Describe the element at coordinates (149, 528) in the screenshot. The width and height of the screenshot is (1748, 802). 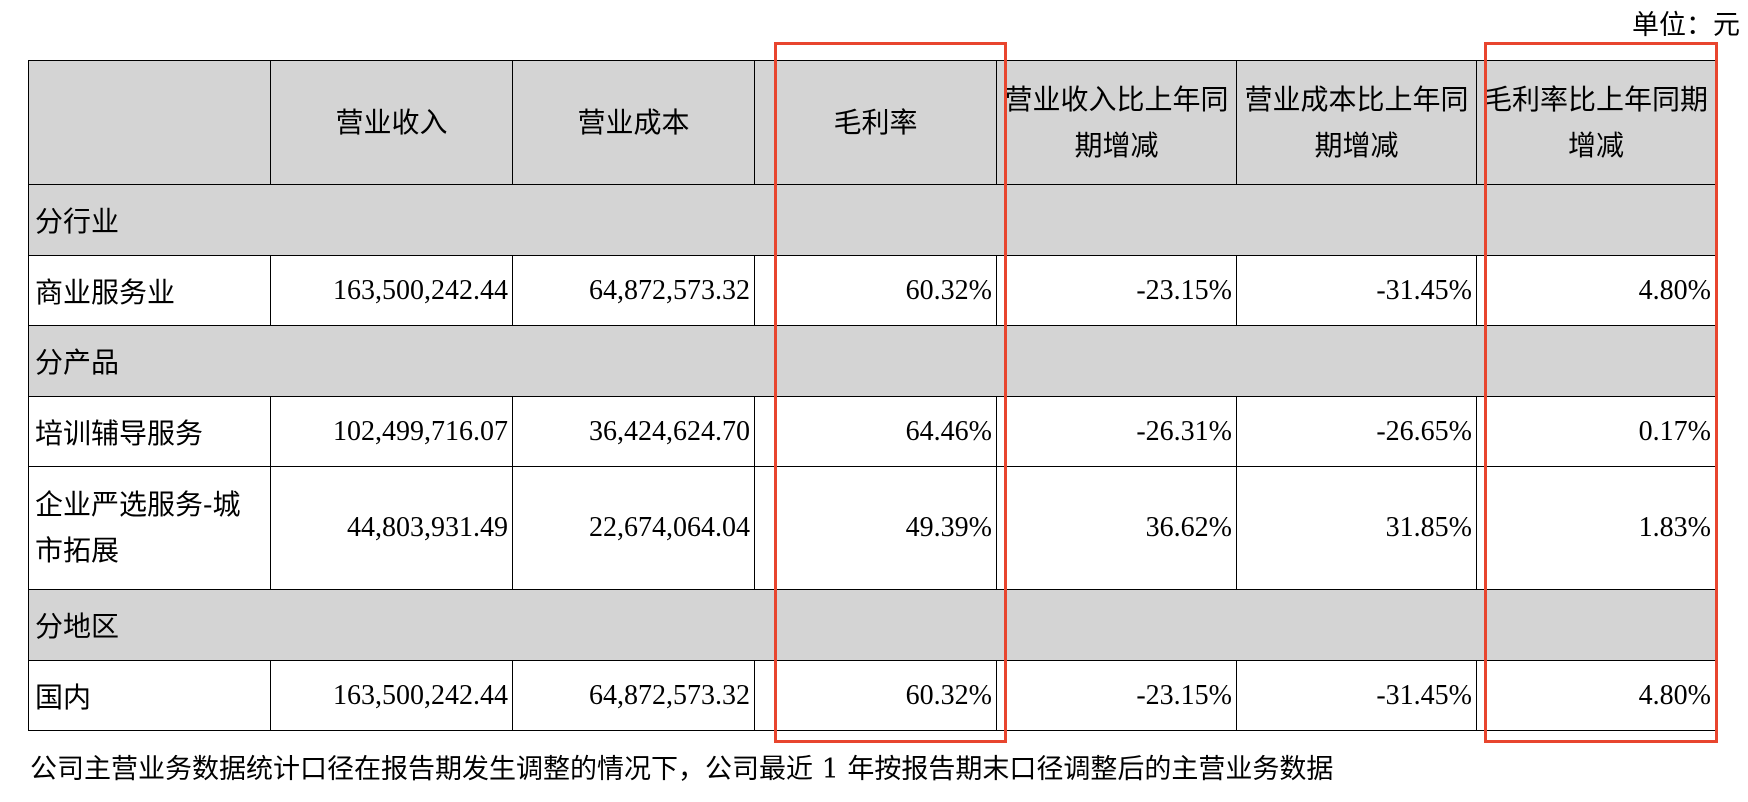
I see `row-label: 企业严选服务-城市拓展` at that location.